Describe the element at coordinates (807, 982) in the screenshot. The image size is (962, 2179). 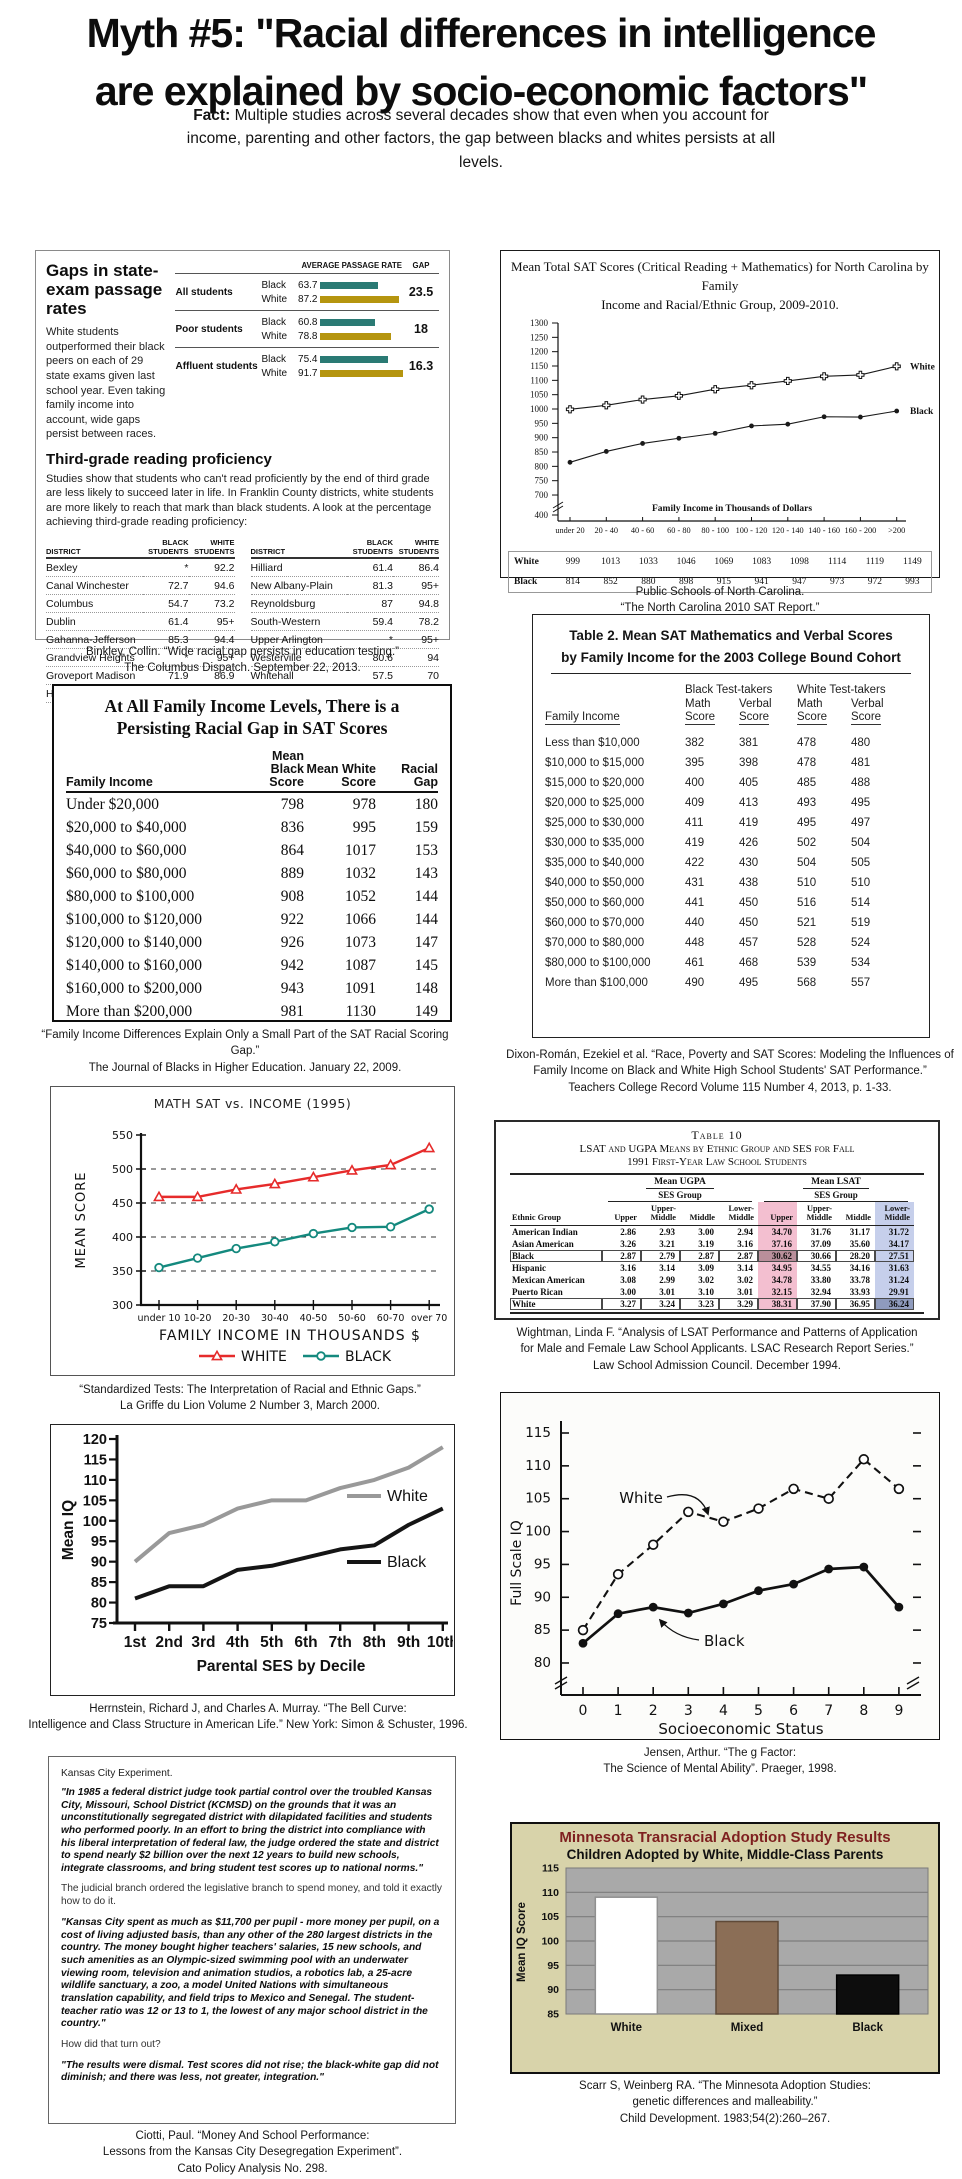
I see `cell: 568` at that location.